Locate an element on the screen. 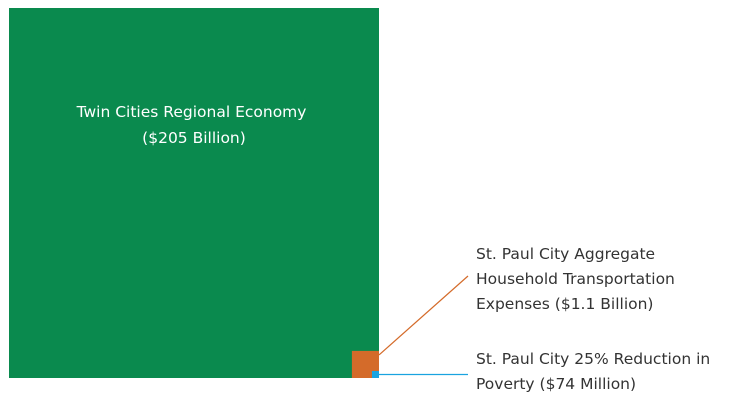 Image resolution: width=732 pixels, height=394 pixels. label-poverty-line-1: St. Paul City 25% Reduction in is located at coordinates (593, 359).